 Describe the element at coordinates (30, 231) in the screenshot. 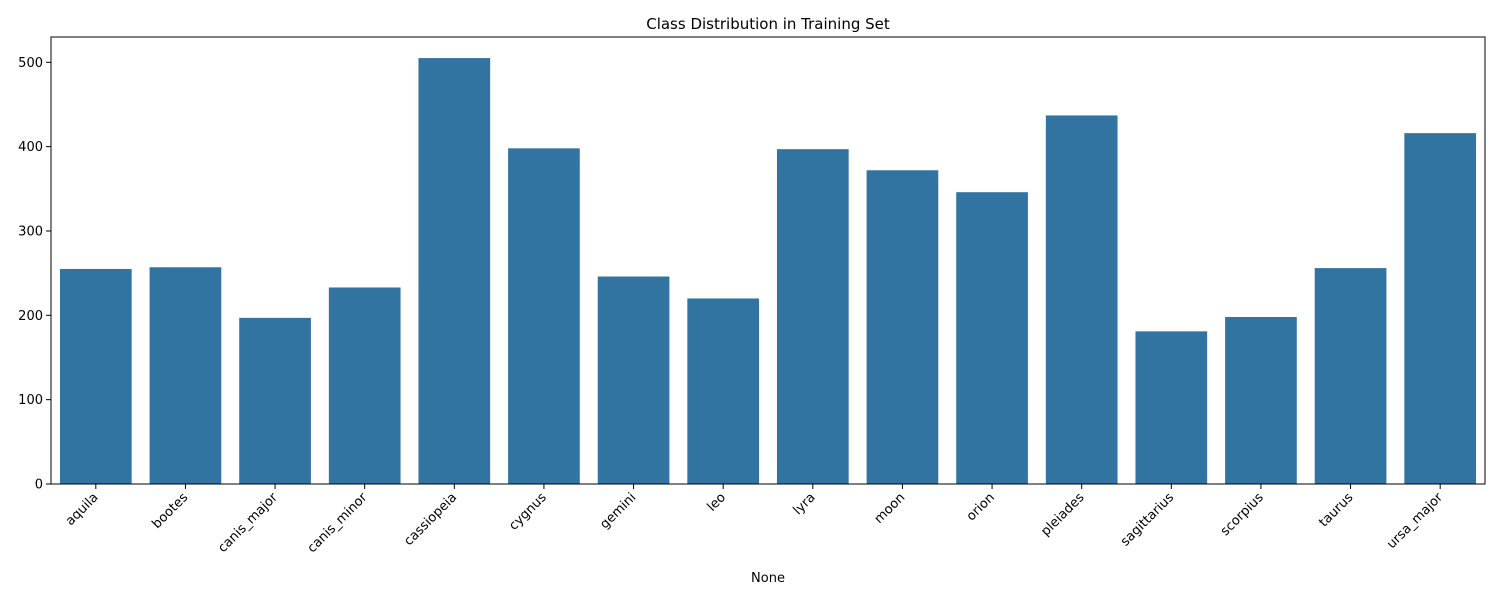

I see `y-tick-label: 300` at that location.